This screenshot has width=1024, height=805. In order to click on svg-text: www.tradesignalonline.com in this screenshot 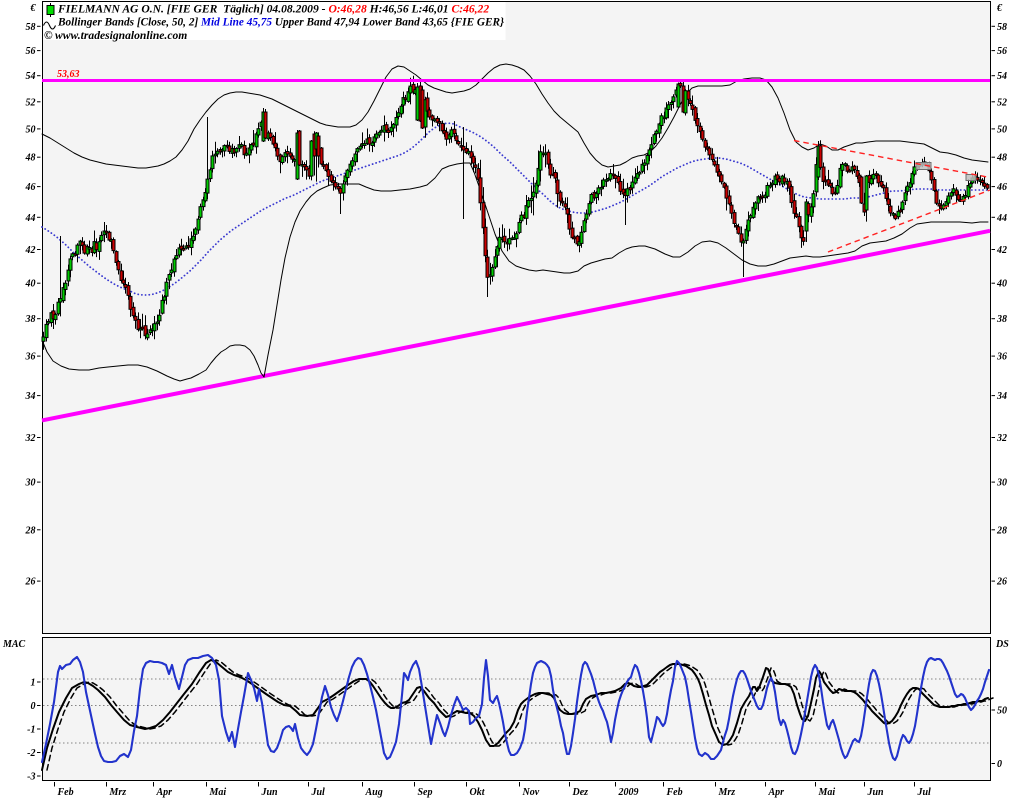, I will do `click(121, 35)`.